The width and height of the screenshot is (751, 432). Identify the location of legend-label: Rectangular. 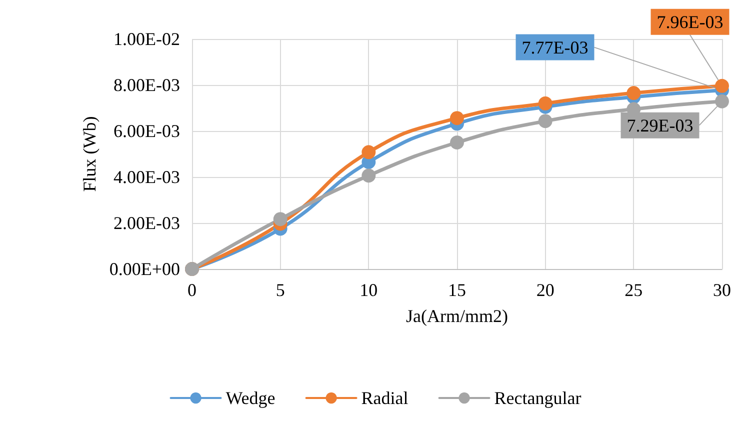
(538, 398).